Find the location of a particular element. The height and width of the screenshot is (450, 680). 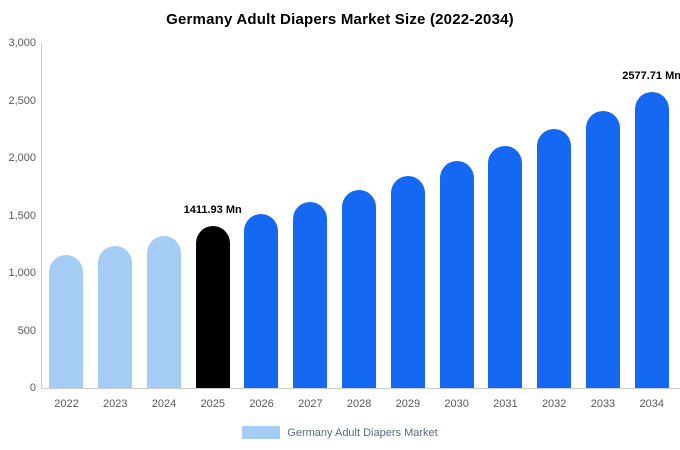

x-axis-label: 2025 is located at coordinates (213, 404).